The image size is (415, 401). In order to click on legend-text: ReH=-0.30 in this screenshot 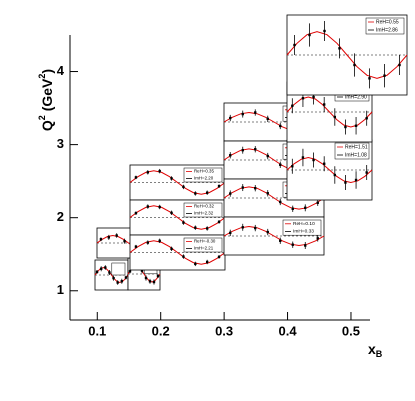, I will do `click(205, 241)`.